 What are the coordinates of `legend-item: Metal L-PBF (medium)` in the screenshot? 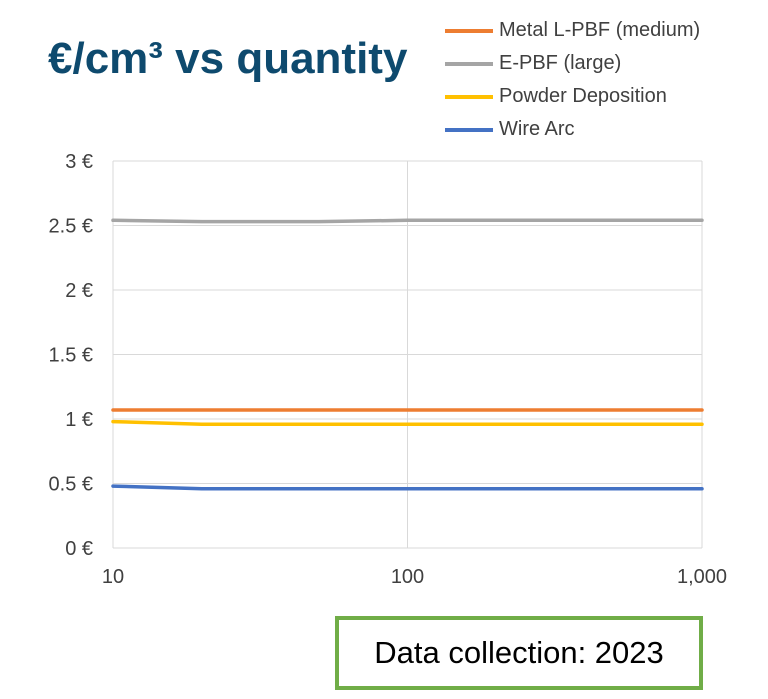 It's located at (572, 30).